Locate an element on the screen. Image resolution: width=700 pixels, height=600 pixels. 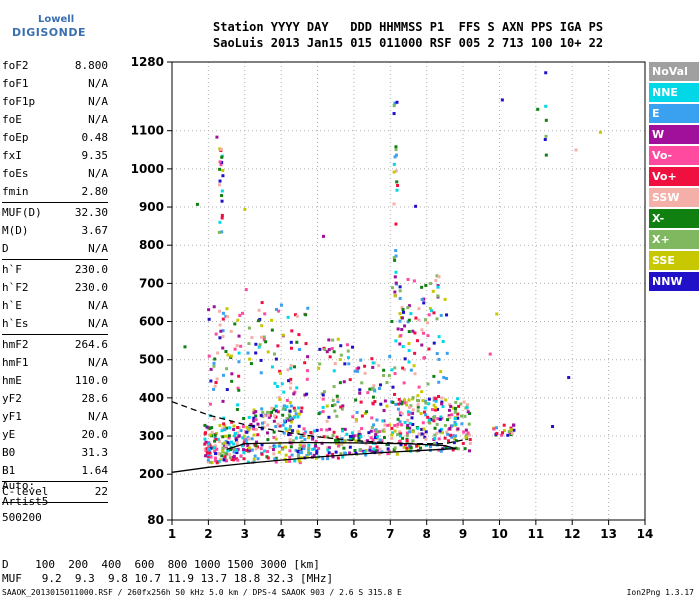
legend-item: Vo+ is located at coordinates (674, 176).